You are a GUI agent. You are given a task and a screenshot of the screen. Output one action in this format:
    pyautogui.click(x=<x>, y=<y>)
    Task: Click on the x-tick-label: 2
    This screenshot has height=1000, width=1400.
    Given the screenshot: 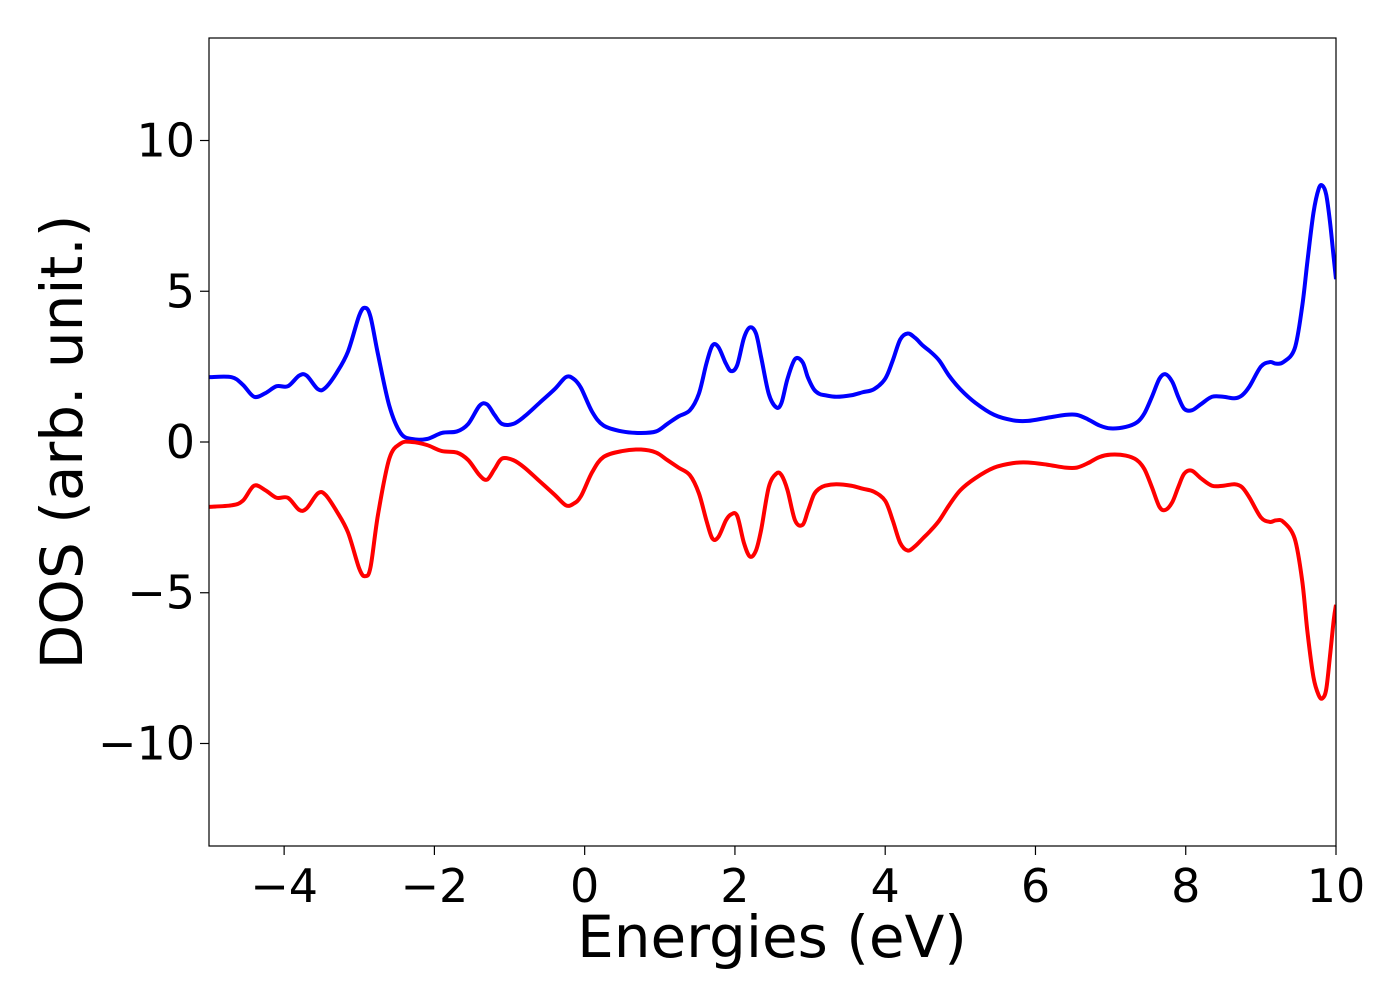 What is the action you would take?
    pyautogui.click(x=734, y=886)
    